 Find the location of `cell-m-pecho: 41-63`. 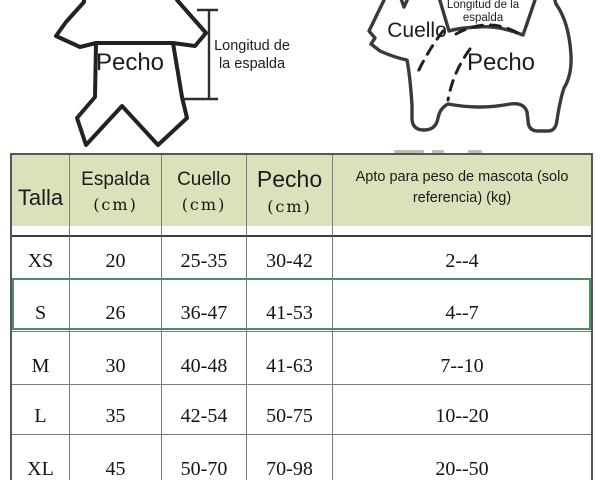

cell-m-pecho: 41-63 is located at coordinates (290, 358).